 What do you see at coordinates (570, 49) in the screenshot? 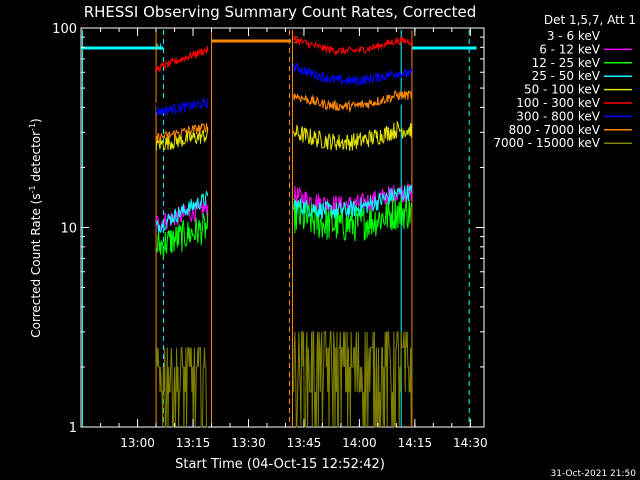
I see `legend-label-1: 6 - 12 keV` at bounding box center [570, 49].